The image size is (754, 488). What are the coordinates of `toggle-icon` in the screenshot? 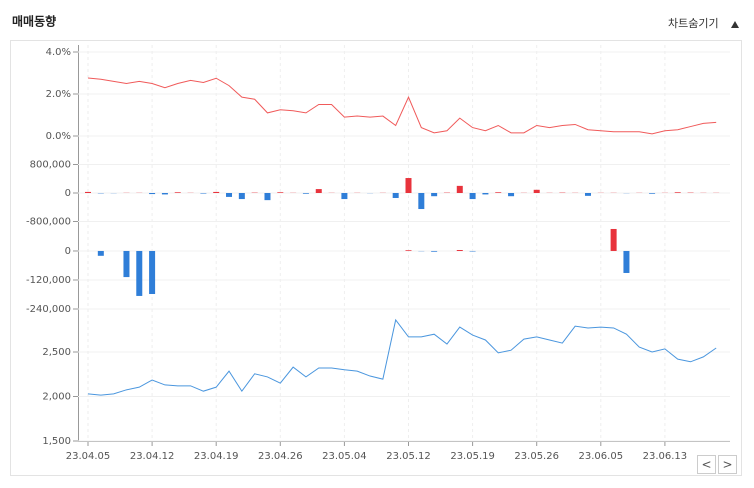 It's located at (735, 24).